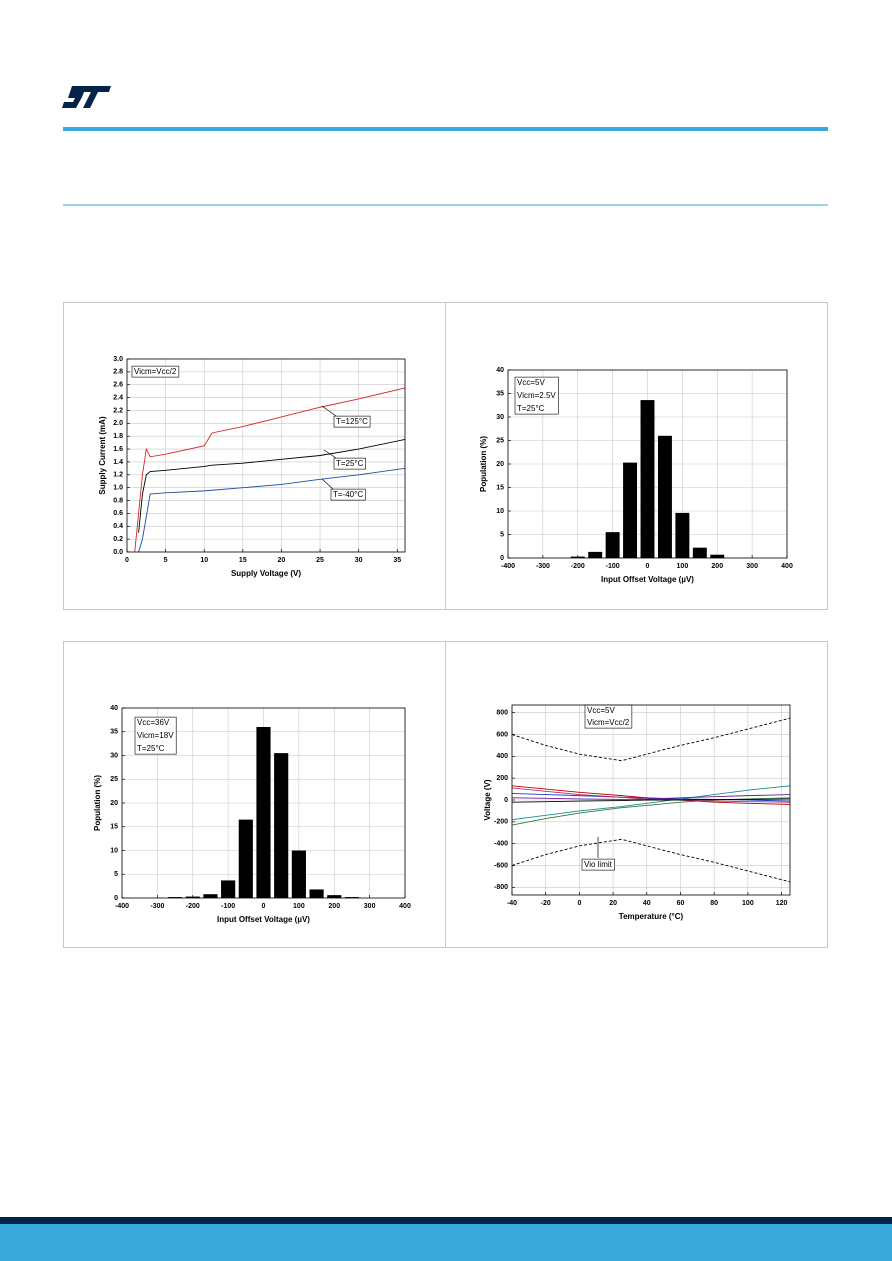 This screenshot has height=1261, width=892. Describe the element at coordinates (151, 748) in the screenshot. I see `annotation: T=25°C` at that location.